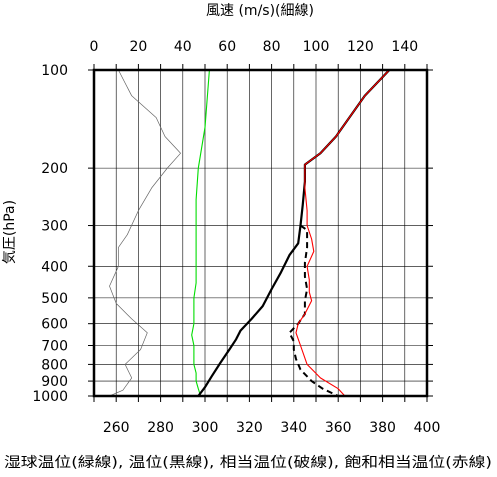  I want to click on left-tick-label: 500, so click(54, 299).